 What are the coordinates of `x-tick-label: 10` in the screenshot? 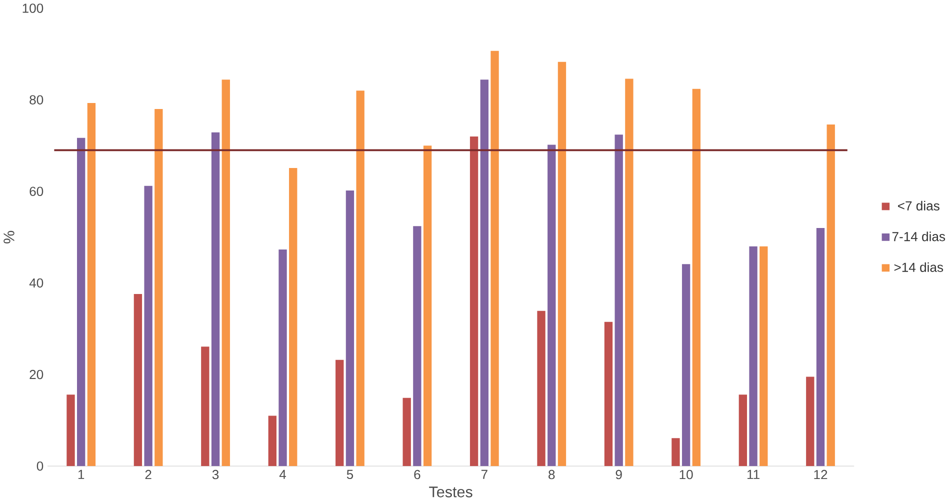 It's located at (686, 475).